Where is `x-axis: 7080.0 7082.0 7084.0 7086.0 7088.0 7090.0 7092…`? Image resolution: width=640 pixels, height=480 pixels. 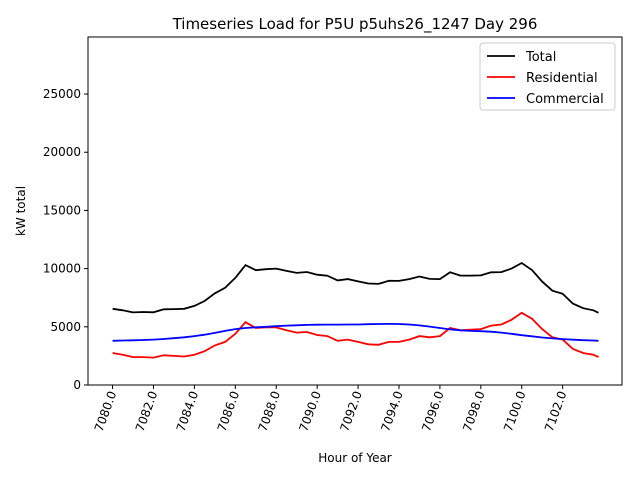
x-axis: 7080.0 7082.0 7084.0 7086.0 7088.0 7090.0 7092… is located at coordinates (331, 409).